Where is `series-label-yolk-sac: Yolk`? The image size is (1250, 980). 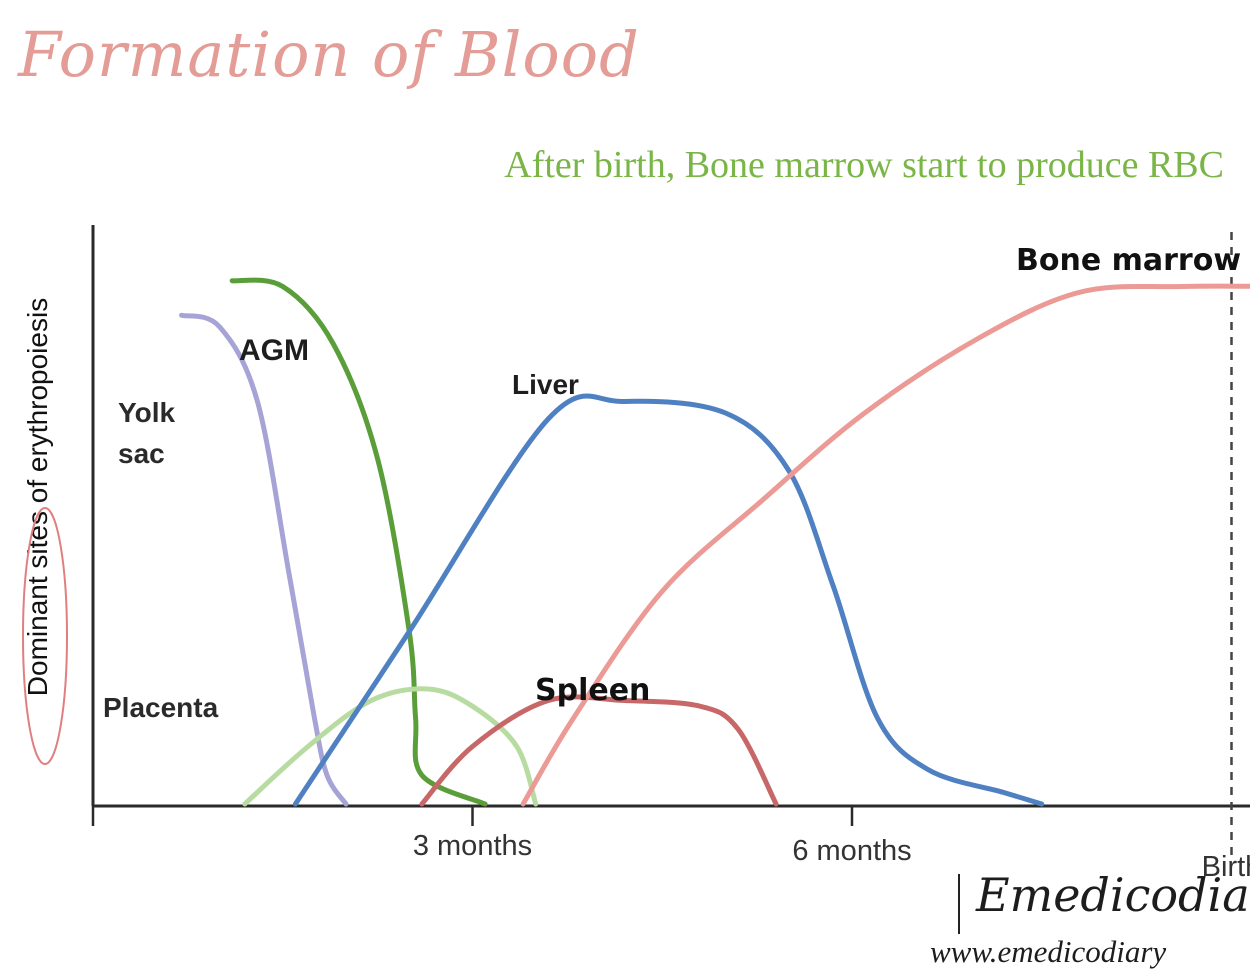
series-label-yolk-sac: Yolk is located at coordinates (146, 412).